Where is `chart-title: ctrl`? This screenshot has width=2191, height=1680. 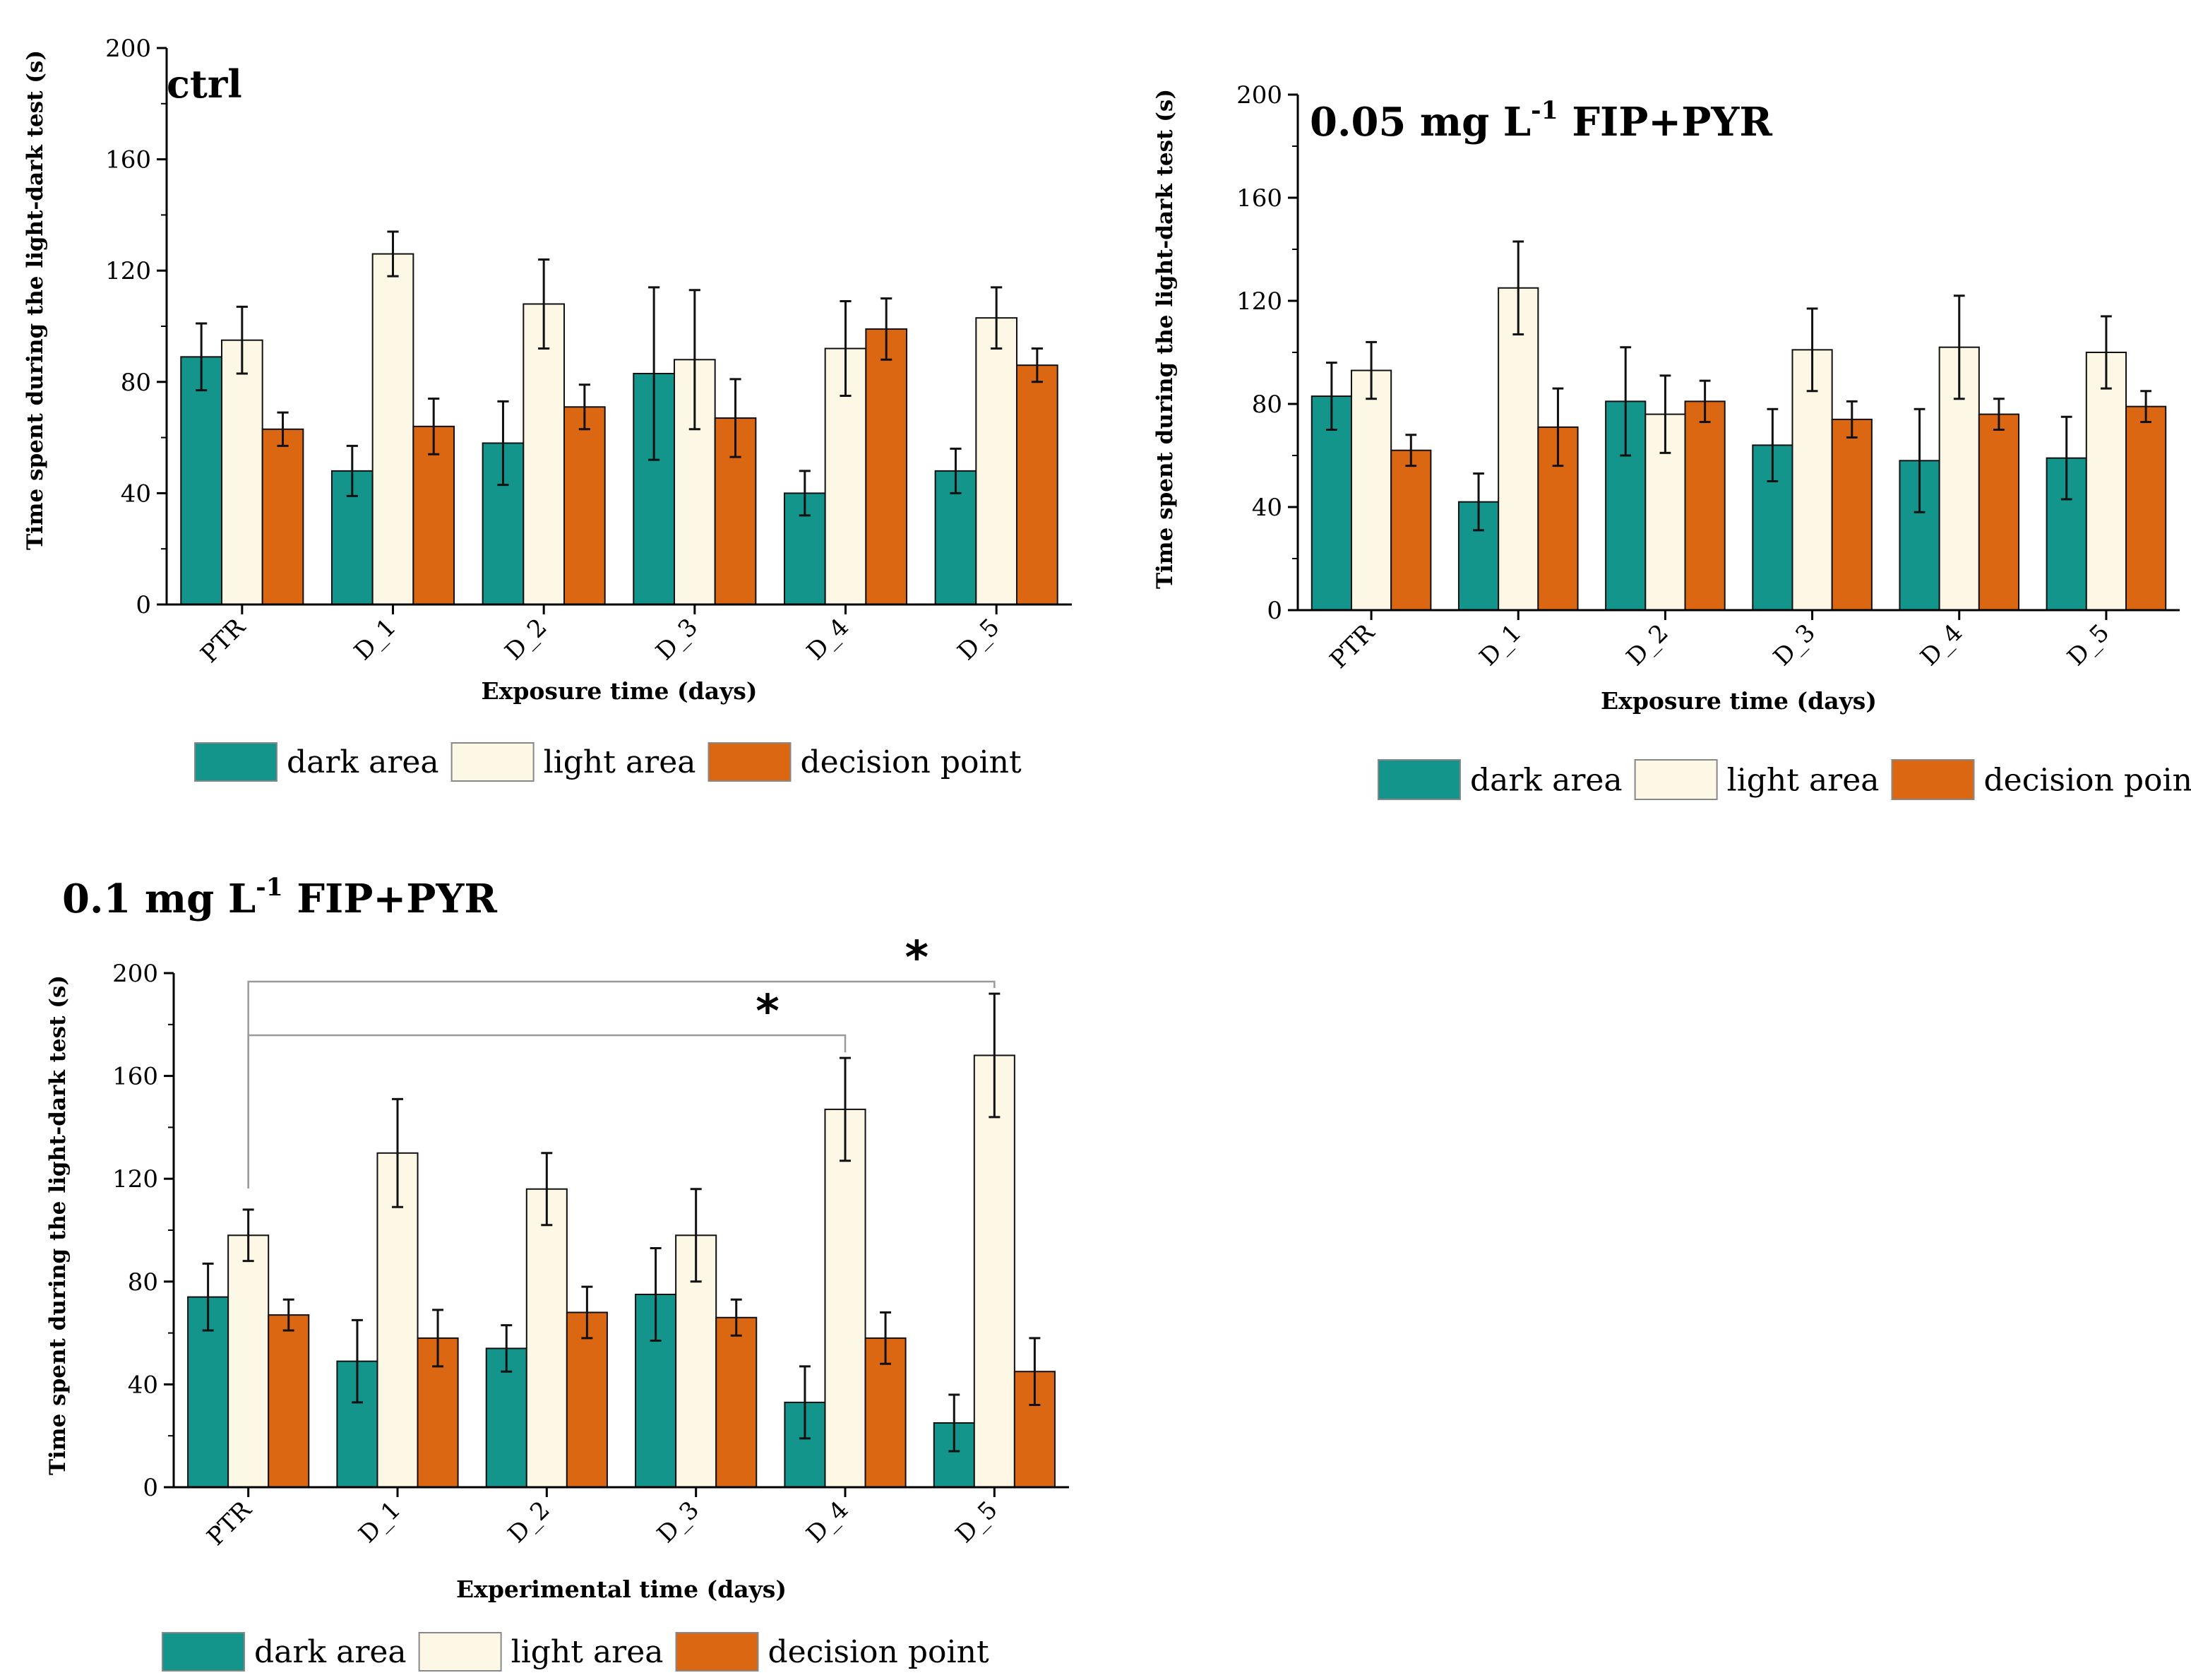 chart-title: ctrl is located at coordinates (204, 84).